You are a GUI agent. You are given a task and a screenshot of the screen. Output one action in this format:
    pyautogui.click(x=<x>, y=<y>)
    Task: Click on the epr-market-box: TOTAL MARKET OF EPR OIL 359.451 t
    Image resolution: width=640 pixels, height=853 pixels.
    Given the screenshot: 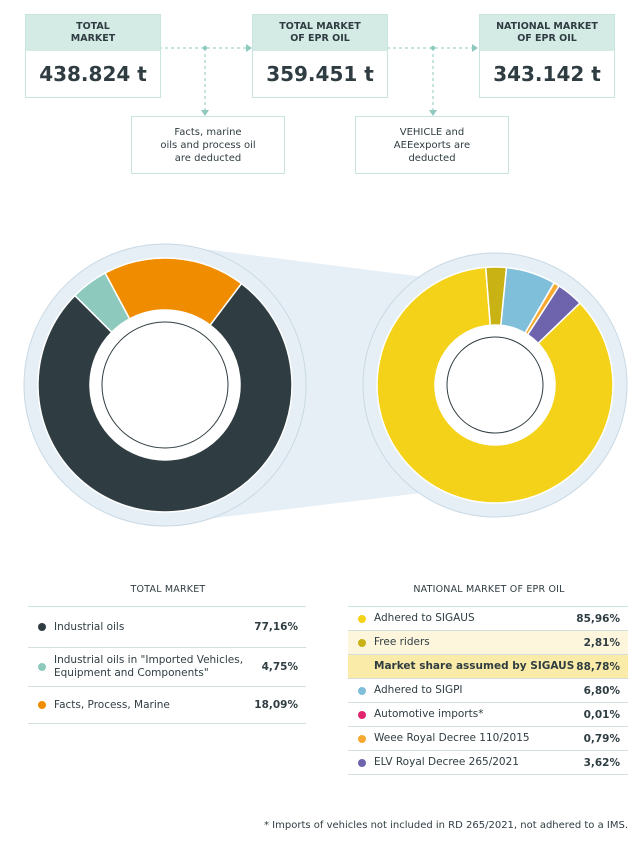 What is the action you would take?
    pyautogui.click(x=320, y=56)
    